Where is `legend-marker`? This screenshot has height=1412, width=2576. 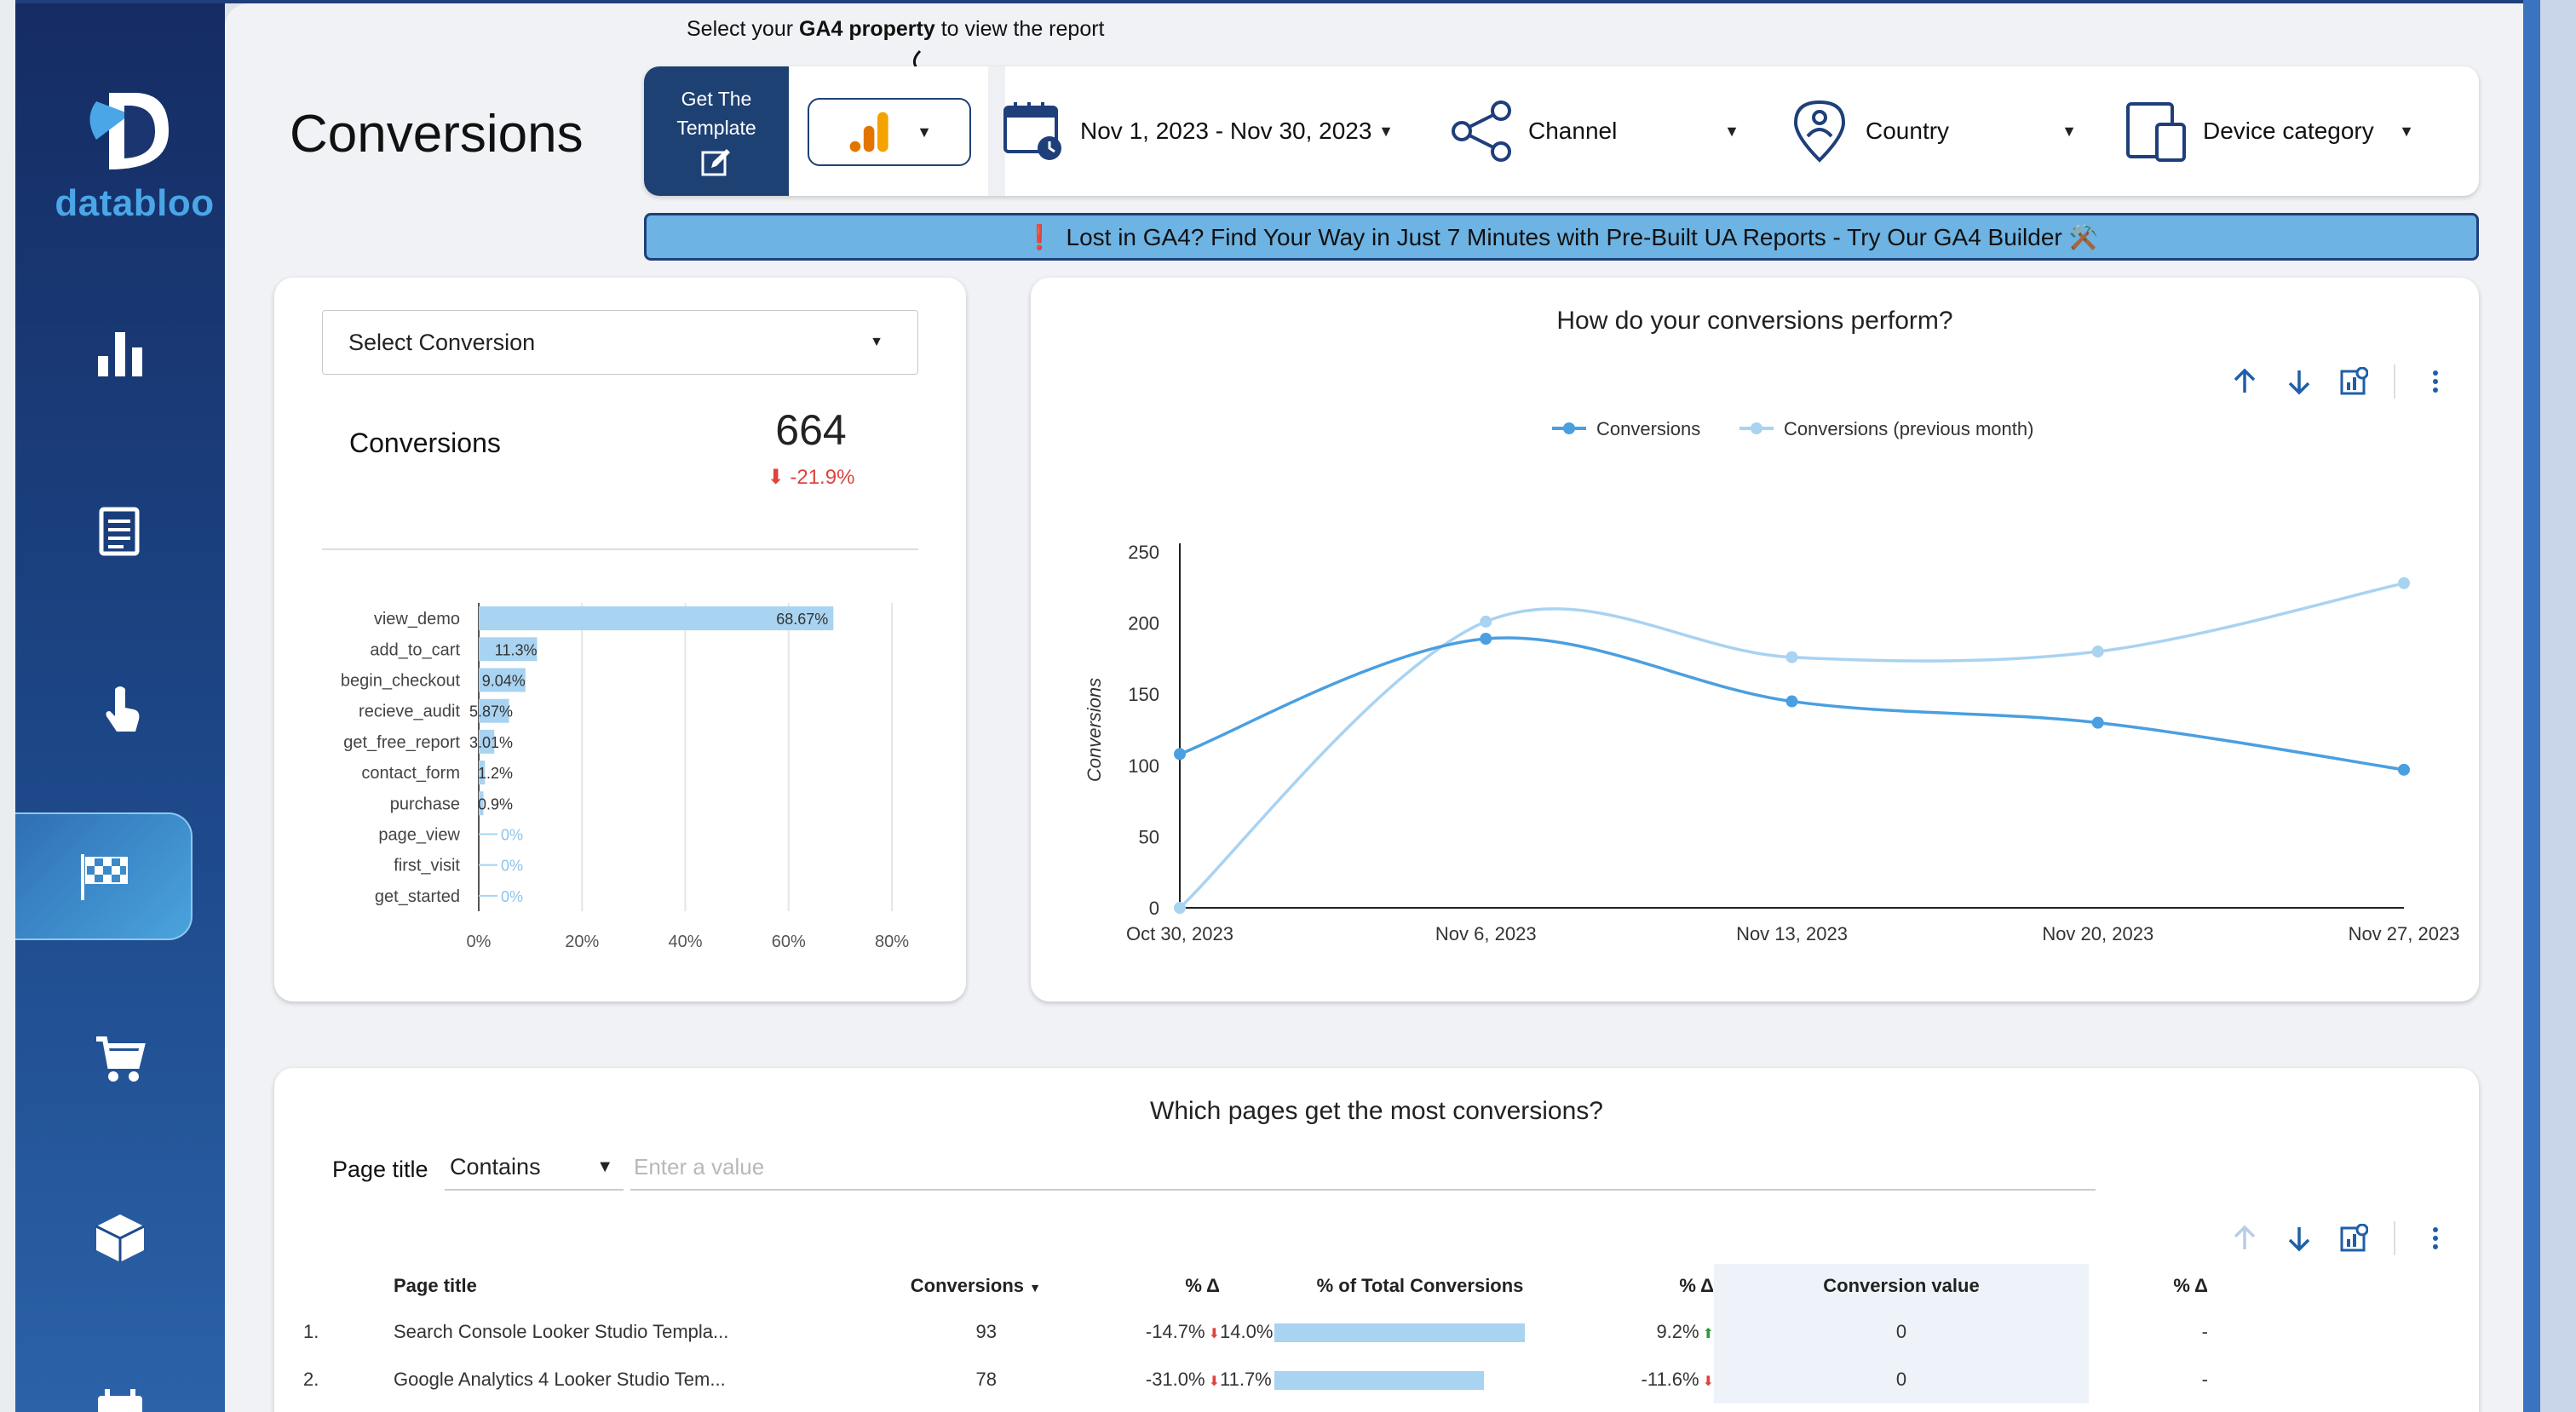 legend-marker is located at coordinates (1569, 428).